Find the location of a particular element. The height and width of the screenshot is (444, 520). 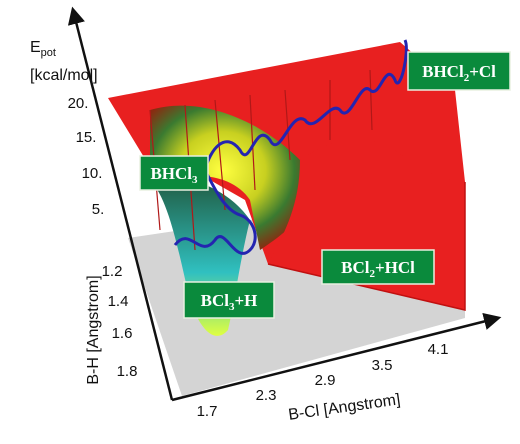

annotation: BCl3+H is located at coordinates (229, 302).